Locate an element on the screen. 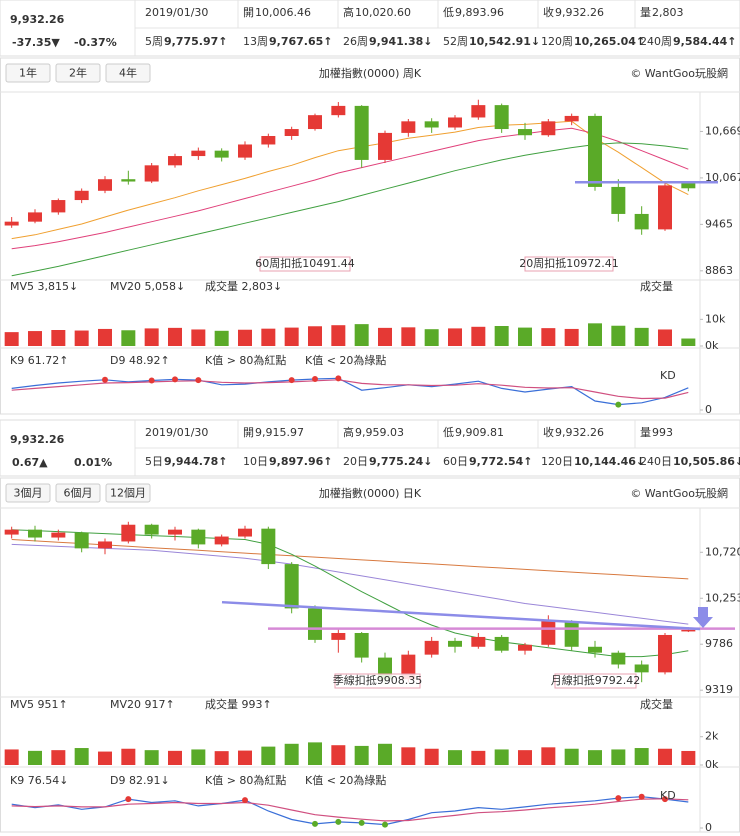 The image size is (740, 836). tab-label: 12個月 is located at coordinates (128, 493).